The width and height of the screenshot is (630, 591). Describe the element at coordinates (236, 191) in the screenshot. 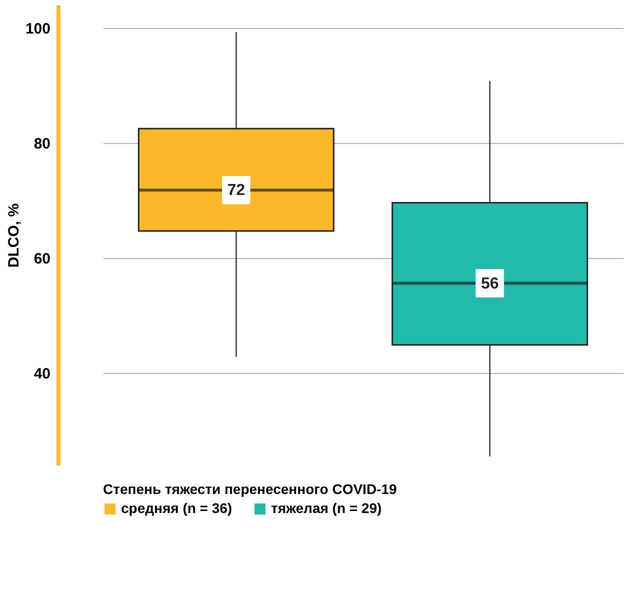

I see `text: 72` at that location.